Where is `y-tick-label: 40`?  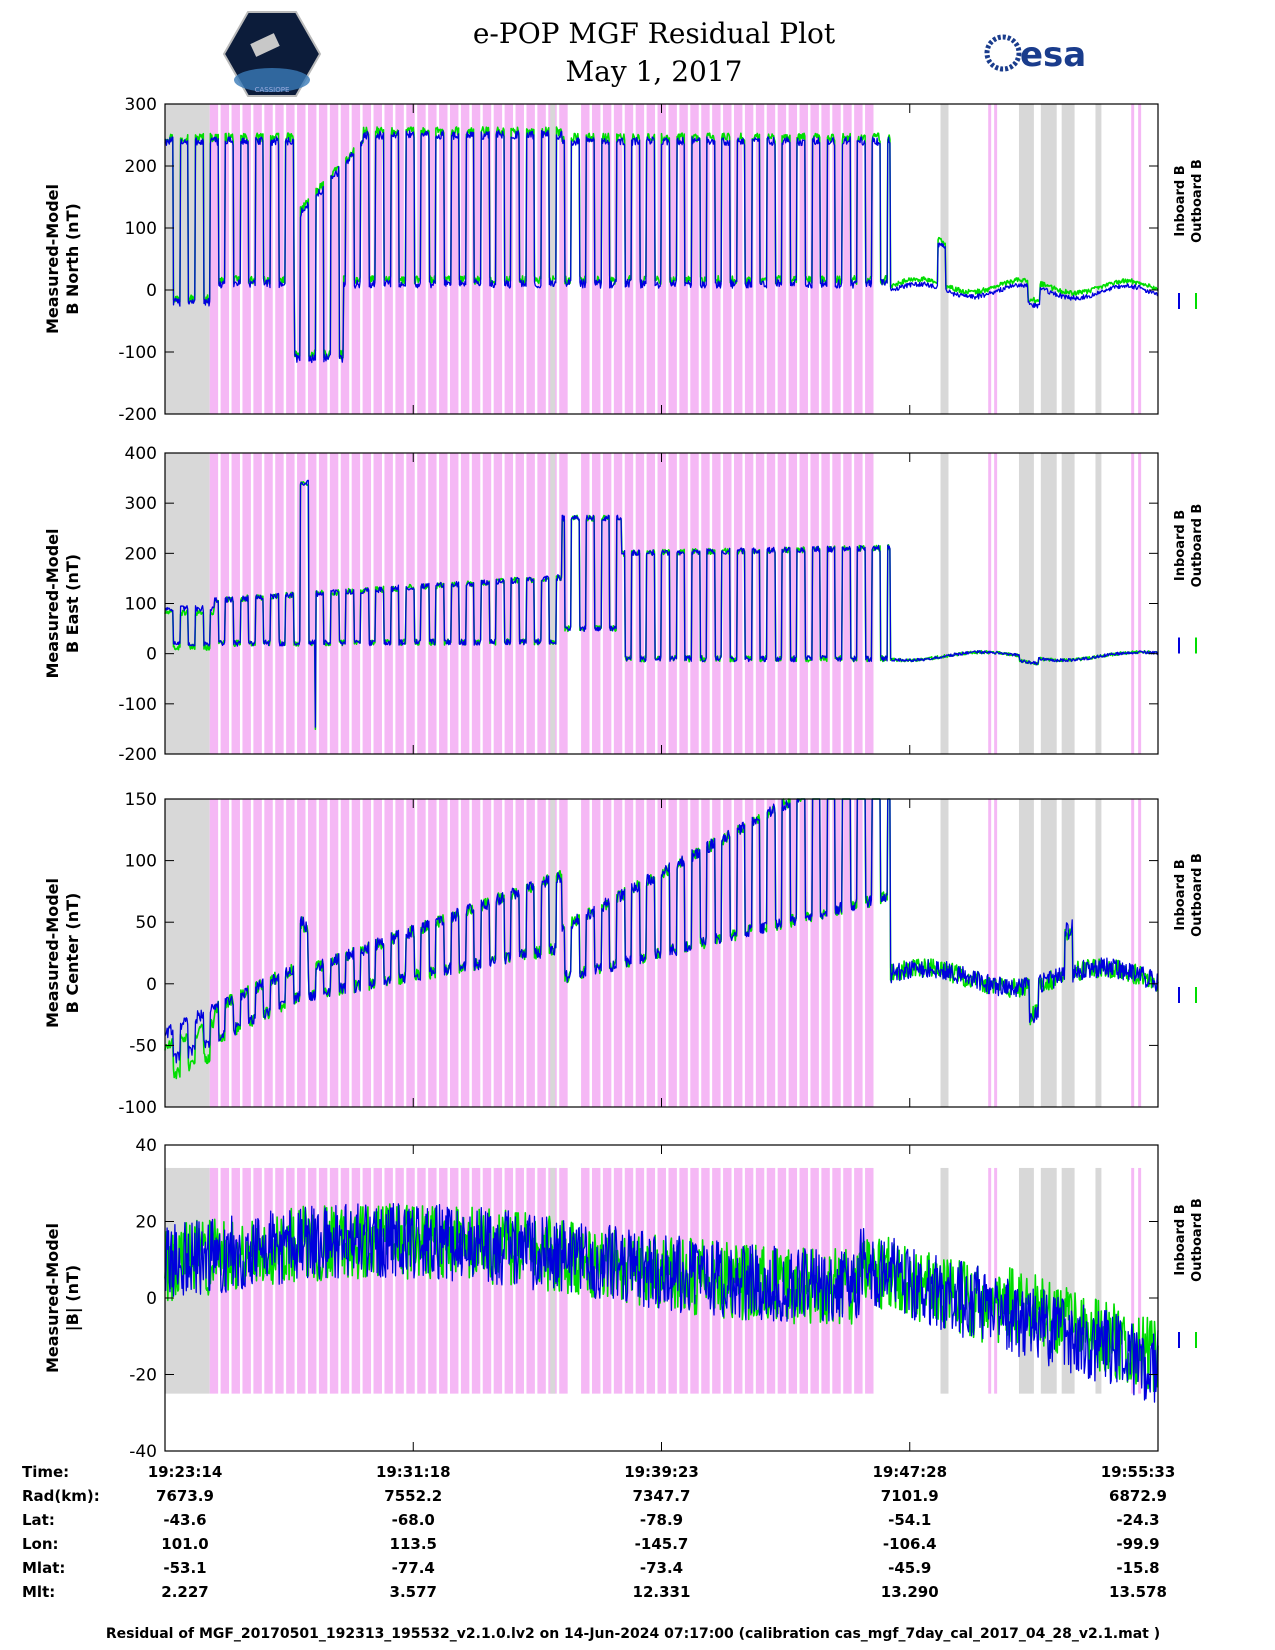
y-tick-label: 40 is located at coordinates (146, 1146).